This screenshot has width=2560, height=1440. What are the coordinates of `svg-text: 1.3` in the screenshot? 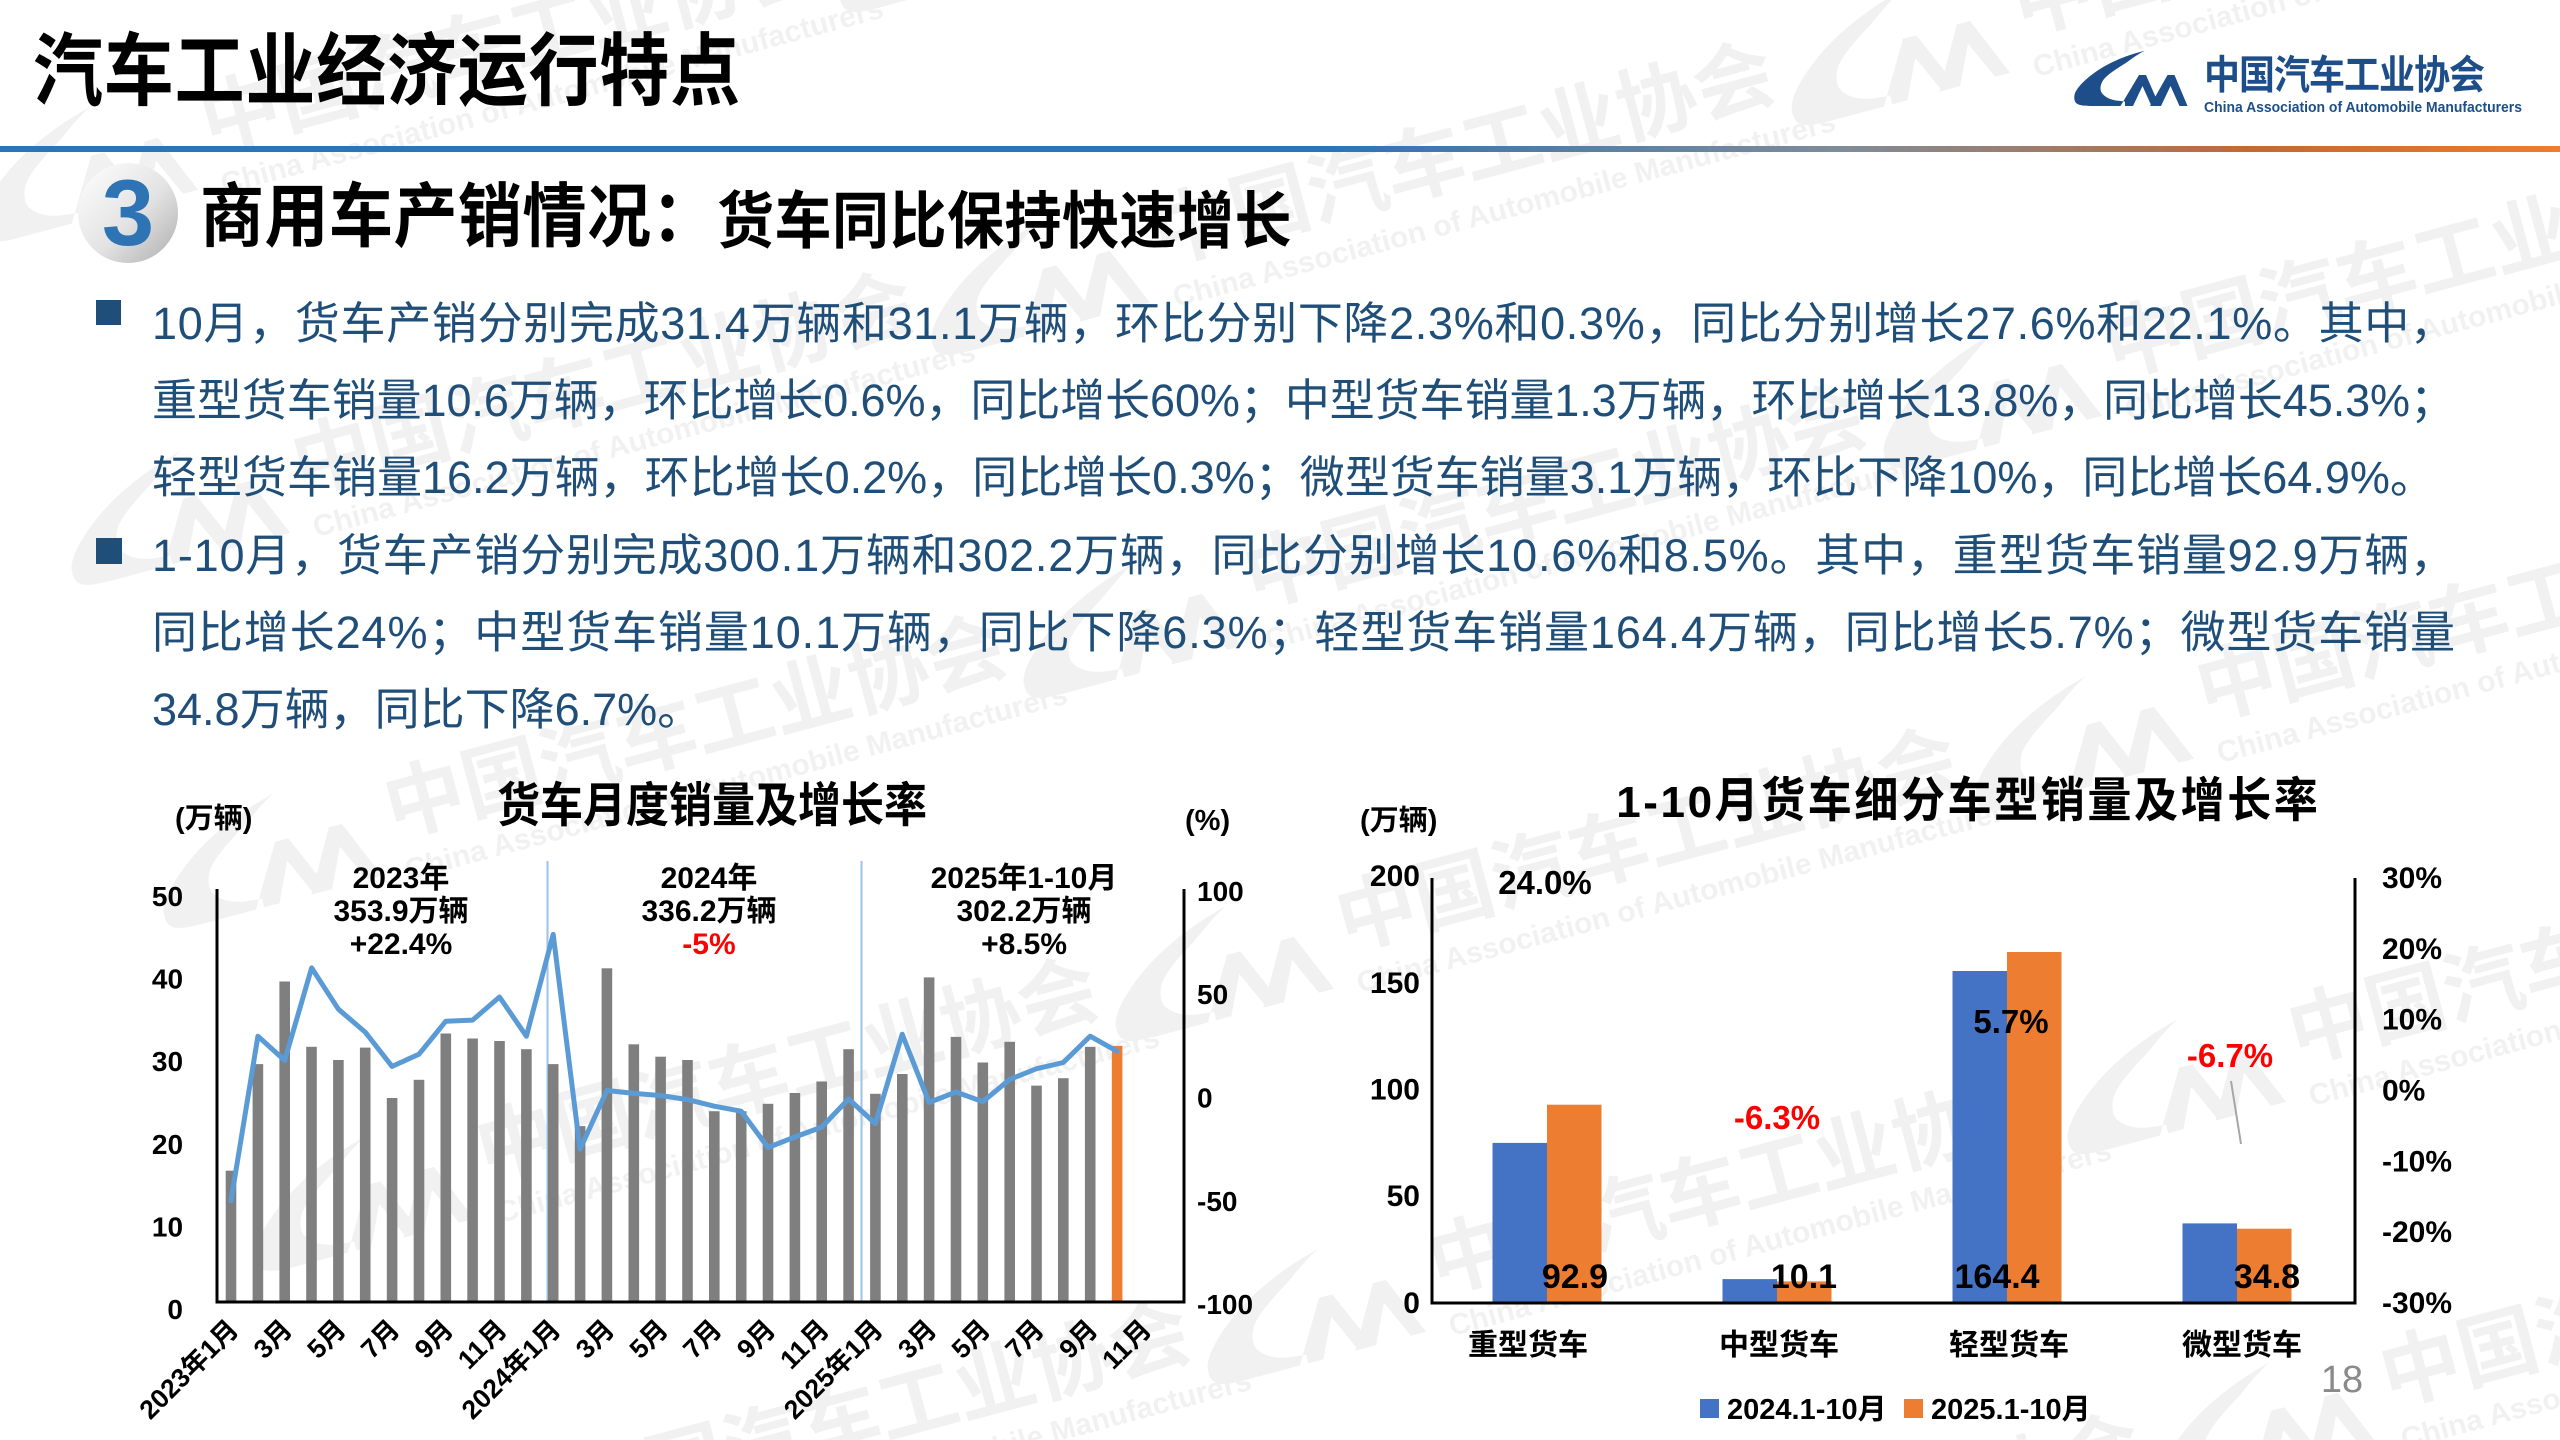 It's located at (1585, 400).